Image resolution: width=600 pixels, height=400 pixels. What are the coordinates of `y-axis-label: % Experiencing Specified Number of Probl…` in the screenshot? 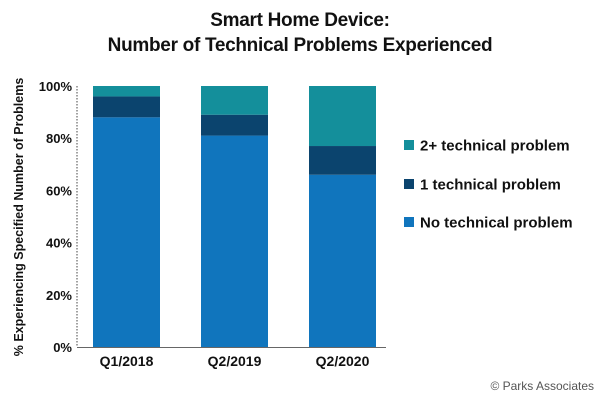 It's located at (19, 217).